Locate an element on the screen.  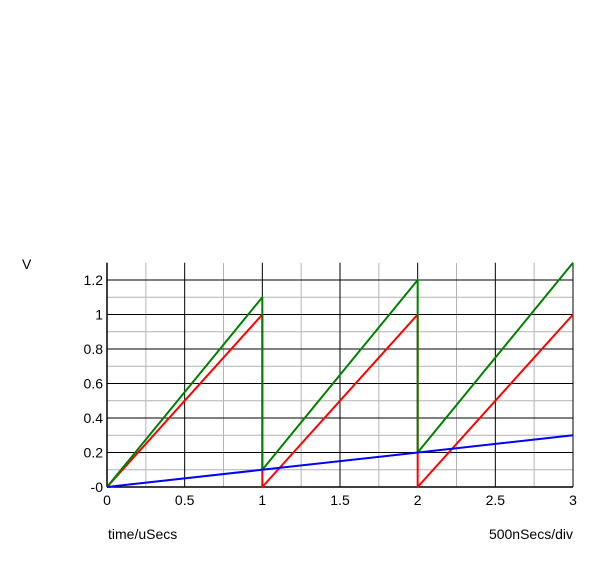
y-tick-label: 0.2 is located at coordinates (94, 453).